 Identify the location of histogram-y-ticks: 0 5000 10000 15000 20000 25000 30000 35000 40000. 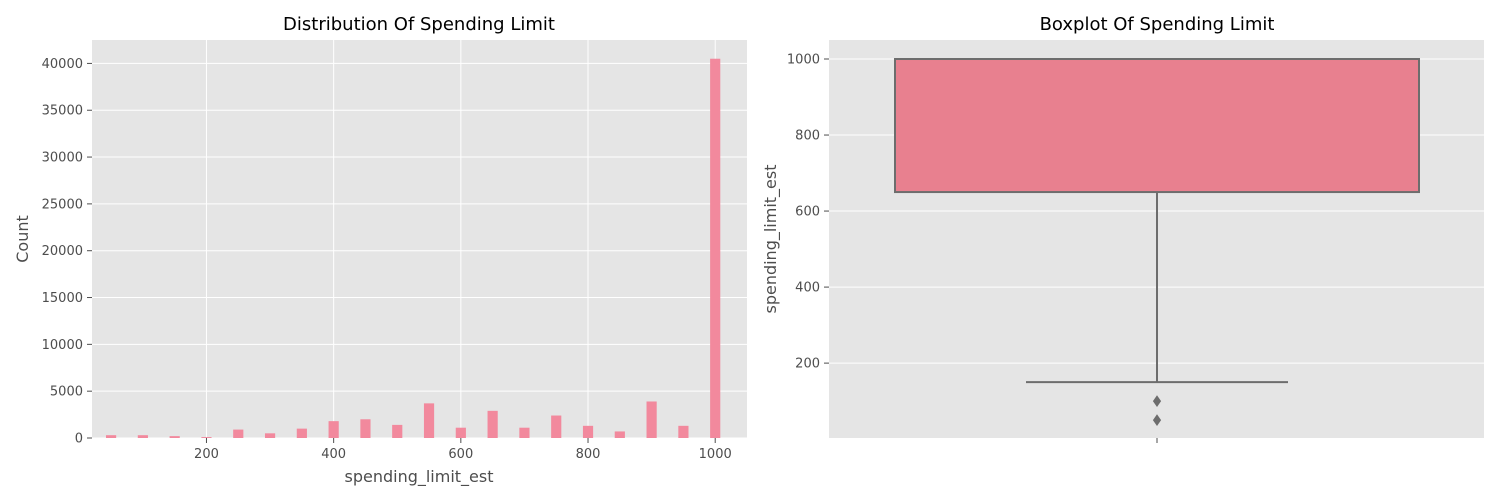
(67, 252).